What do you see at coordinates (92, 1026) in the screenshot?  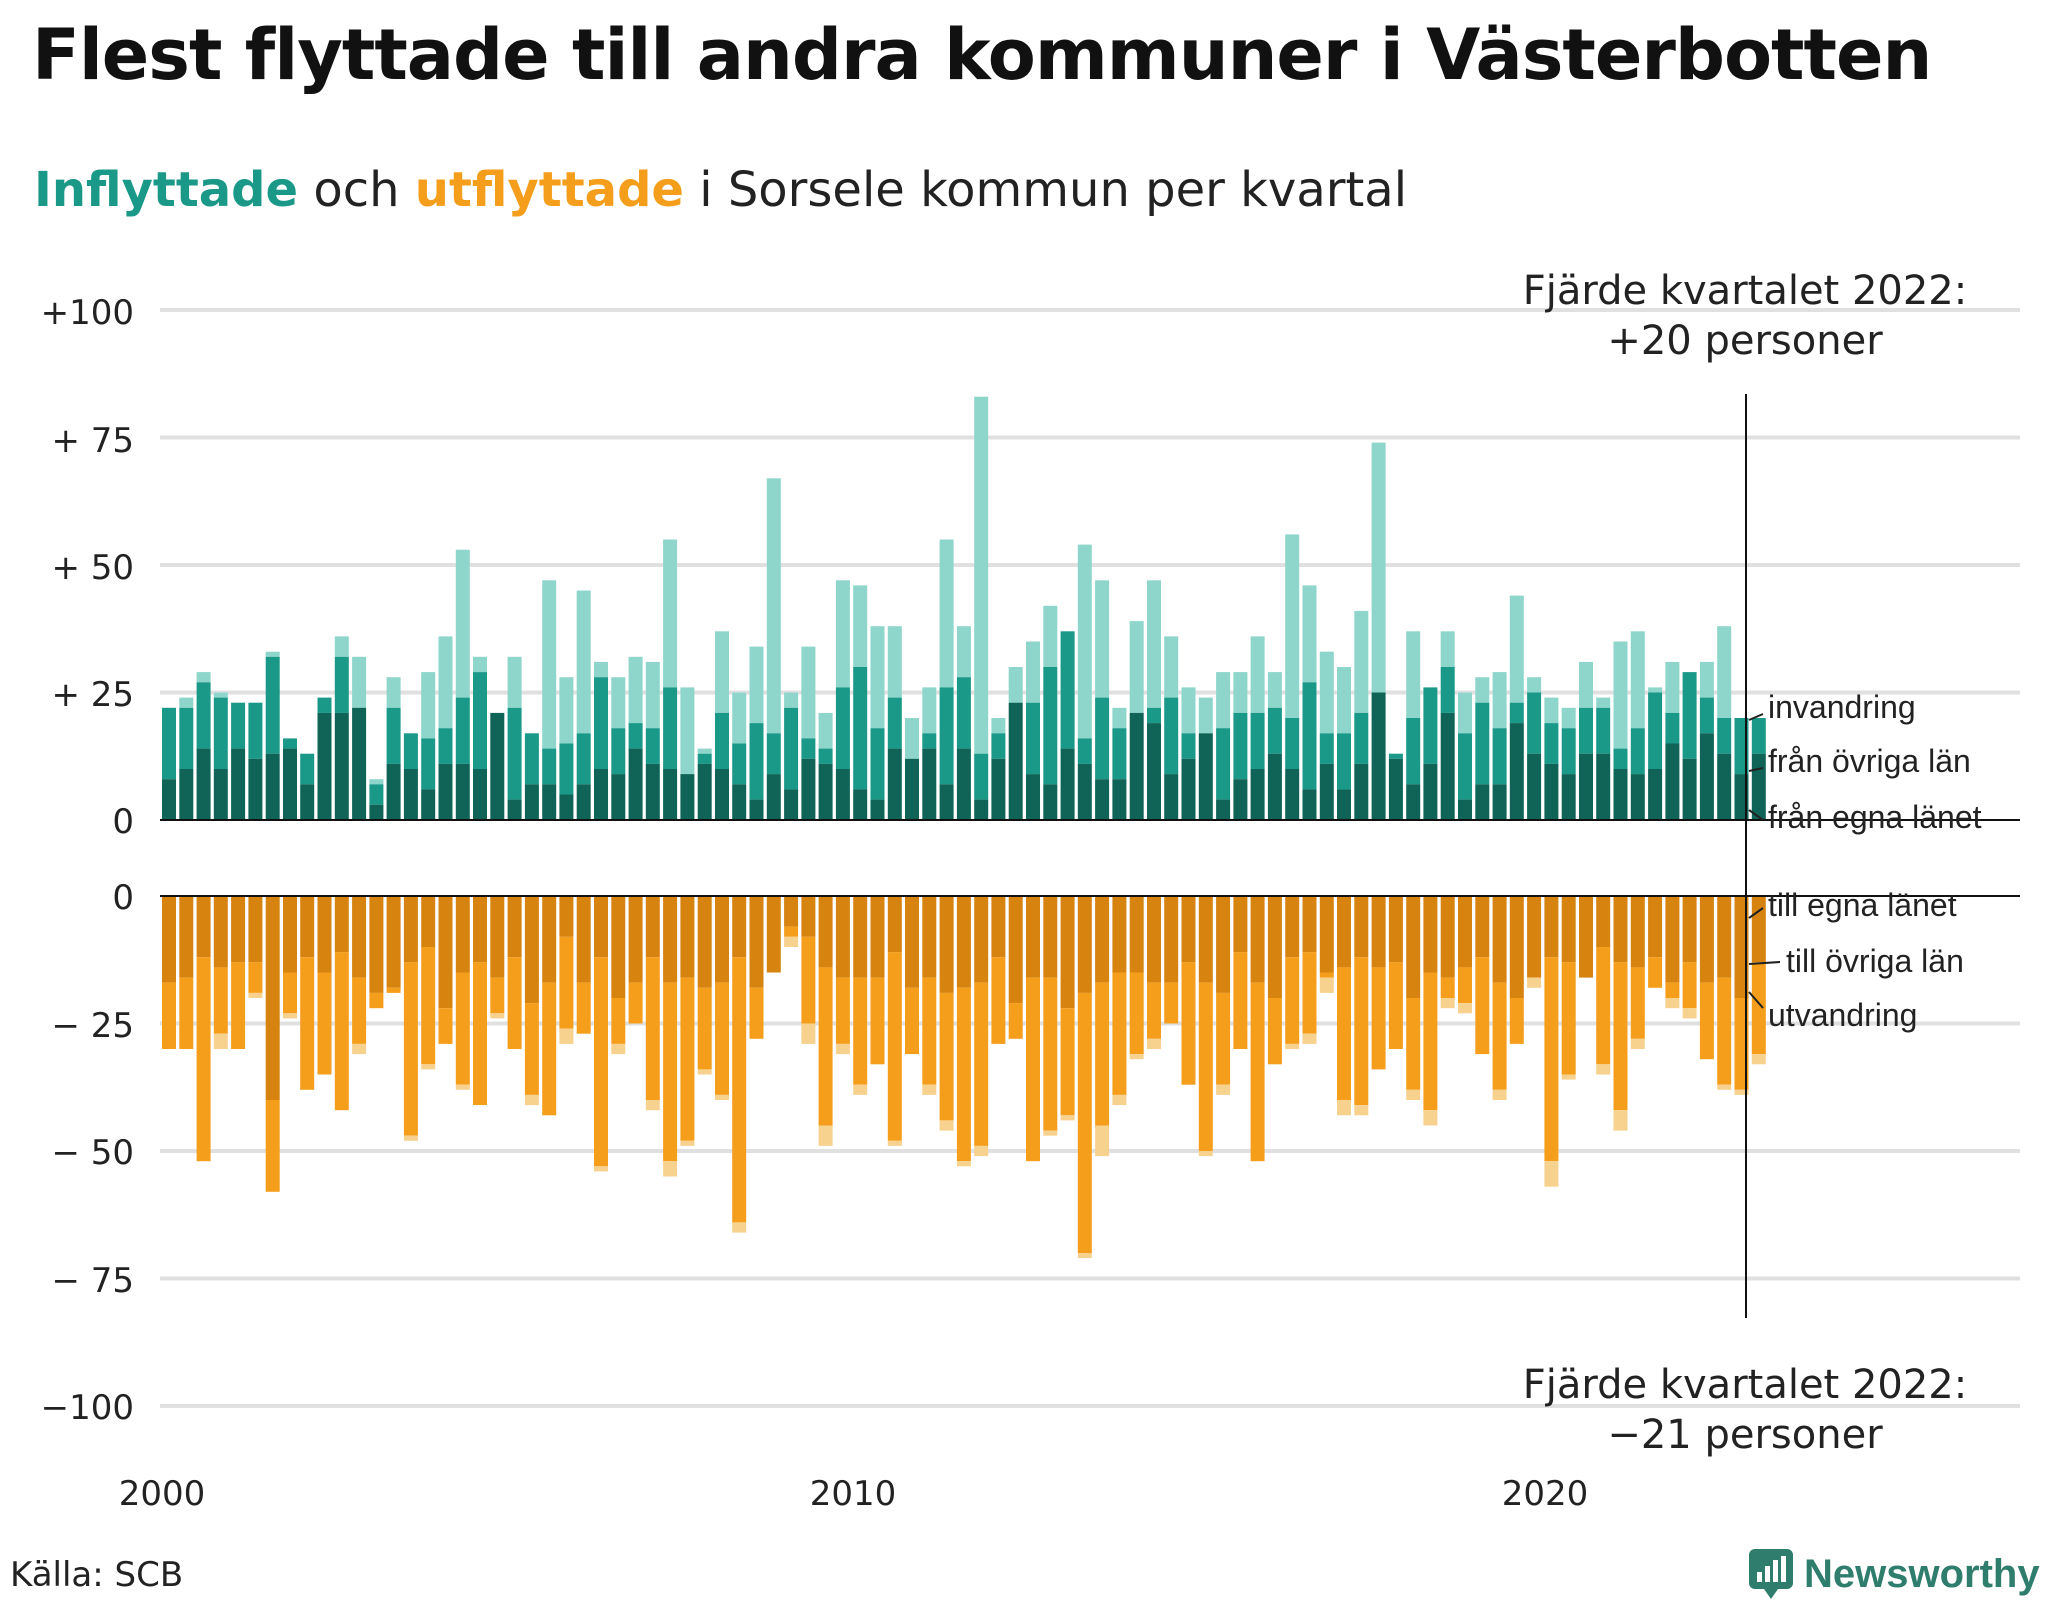 I see `y-tick: − 25` at bounding box center [92, 1026].